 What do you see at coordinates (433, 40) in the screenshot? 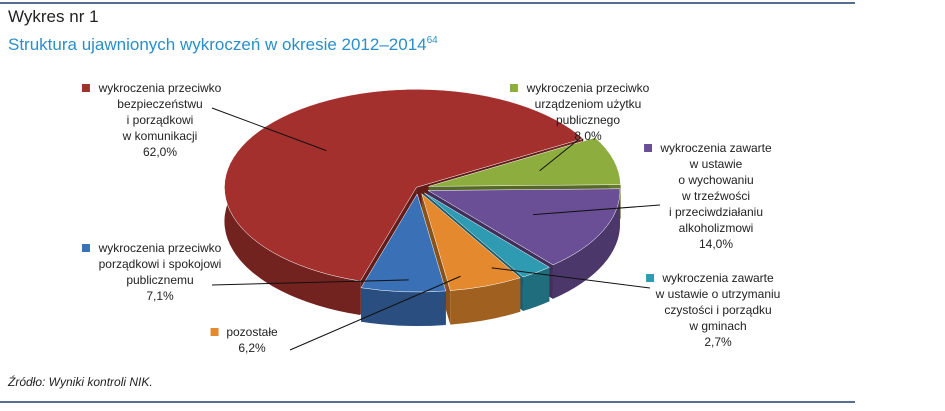
I see `subtitle-note: 64` at bounding box center [433, 40].